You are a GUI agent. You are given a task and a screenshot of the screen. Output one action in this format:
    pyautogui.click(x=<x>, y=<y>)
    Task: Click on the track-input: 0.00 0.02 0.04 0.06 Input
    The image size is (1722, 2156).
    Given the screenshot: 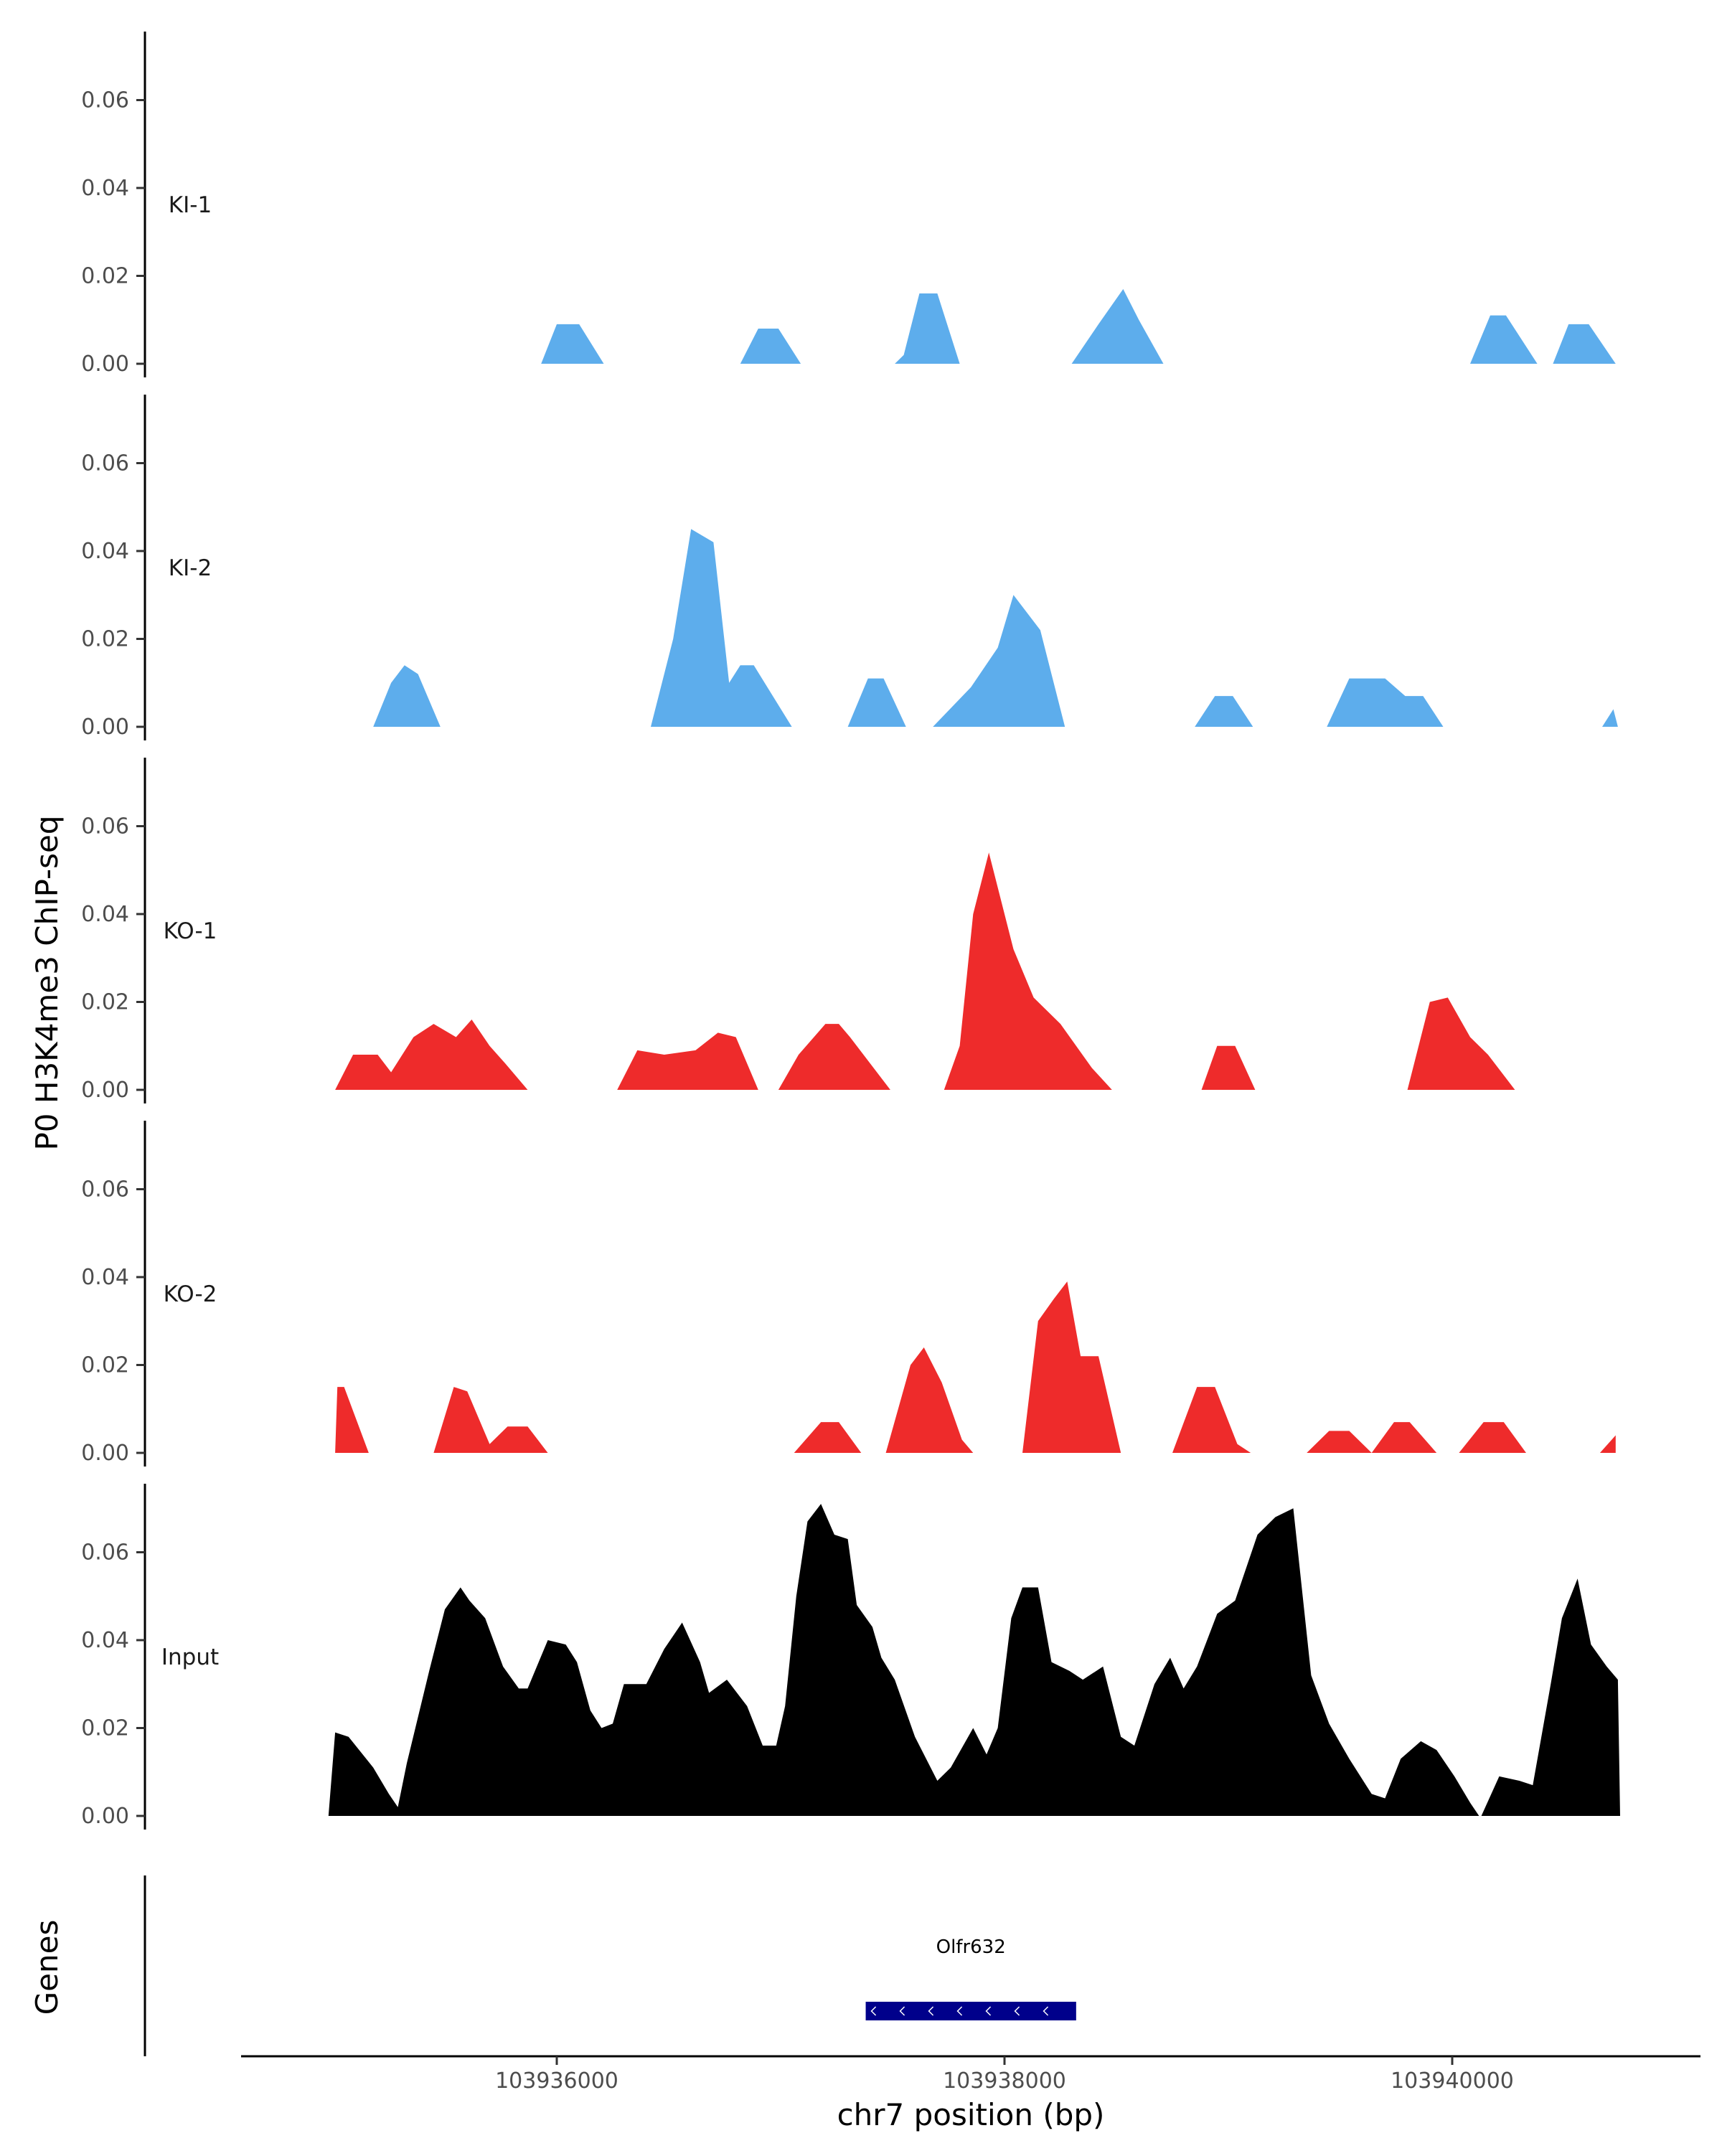 What is the action you would take?
    pyautogui.click(x=851, y=1657)
    